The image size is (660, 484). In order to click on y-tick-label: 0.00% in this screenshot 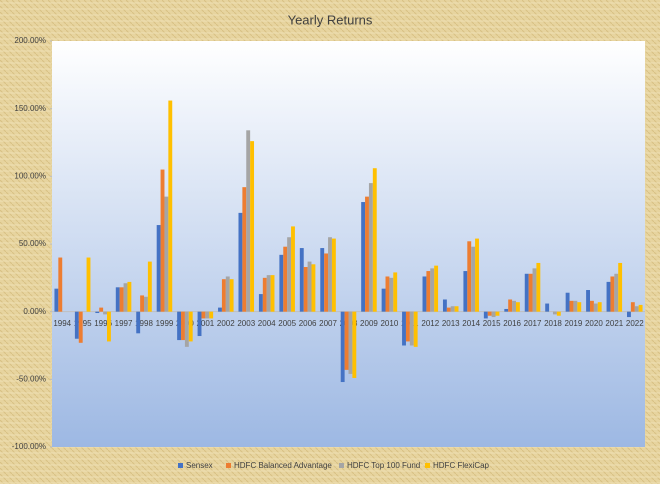, I will do `click(34, 311)`.